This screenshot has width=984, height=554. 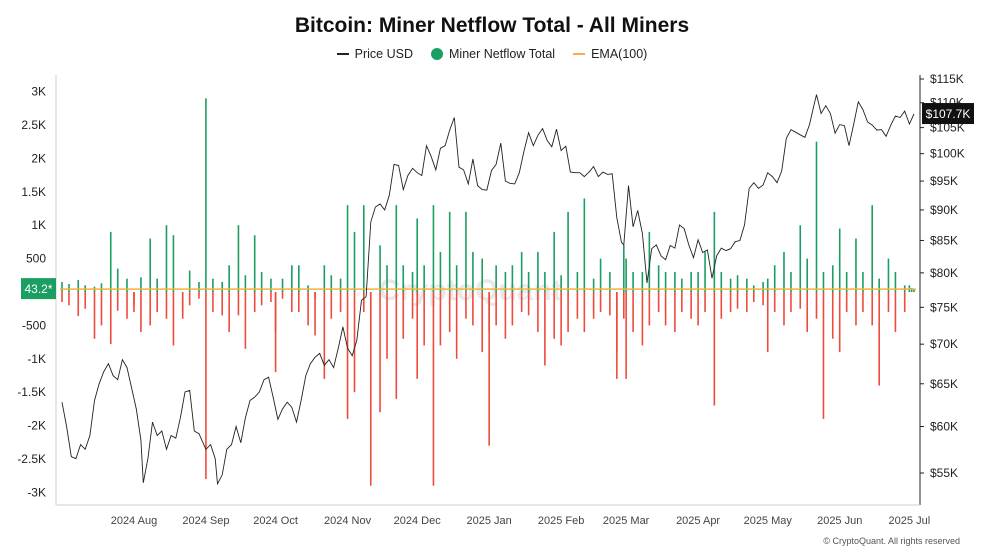 What do you see at coordinates (33, 192) in the screenshot?
I see `left-tick-label: 1.5K` at bounding box center [33, 192].